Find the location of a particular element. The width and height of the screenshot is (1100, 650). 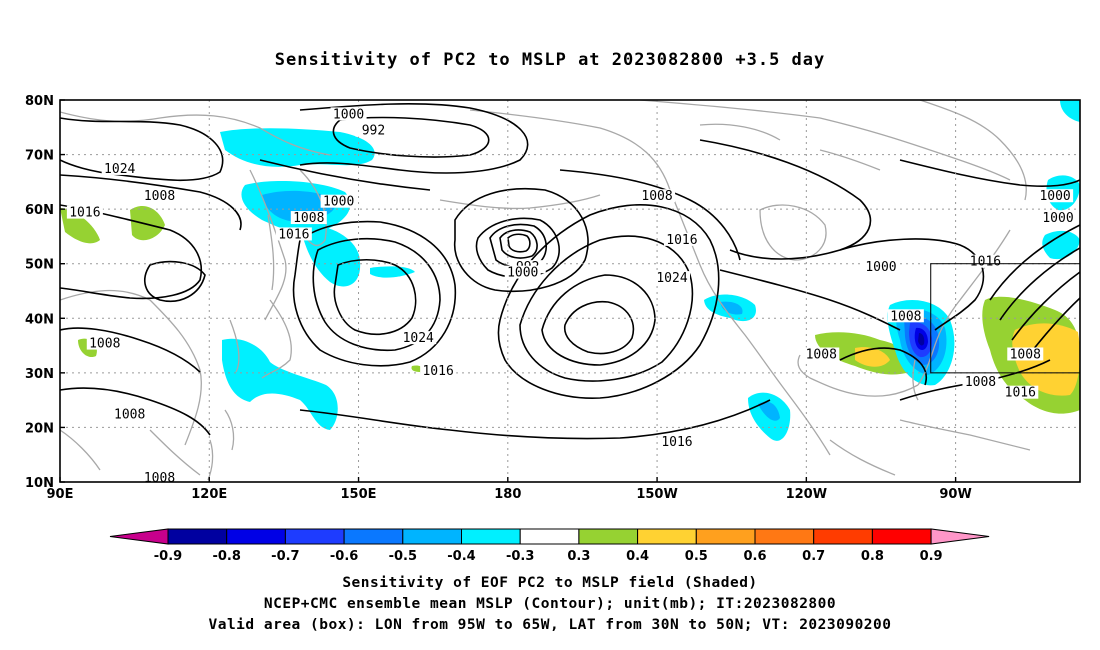

shade-atl-cyan-top is located at coordinates (1070, 111).